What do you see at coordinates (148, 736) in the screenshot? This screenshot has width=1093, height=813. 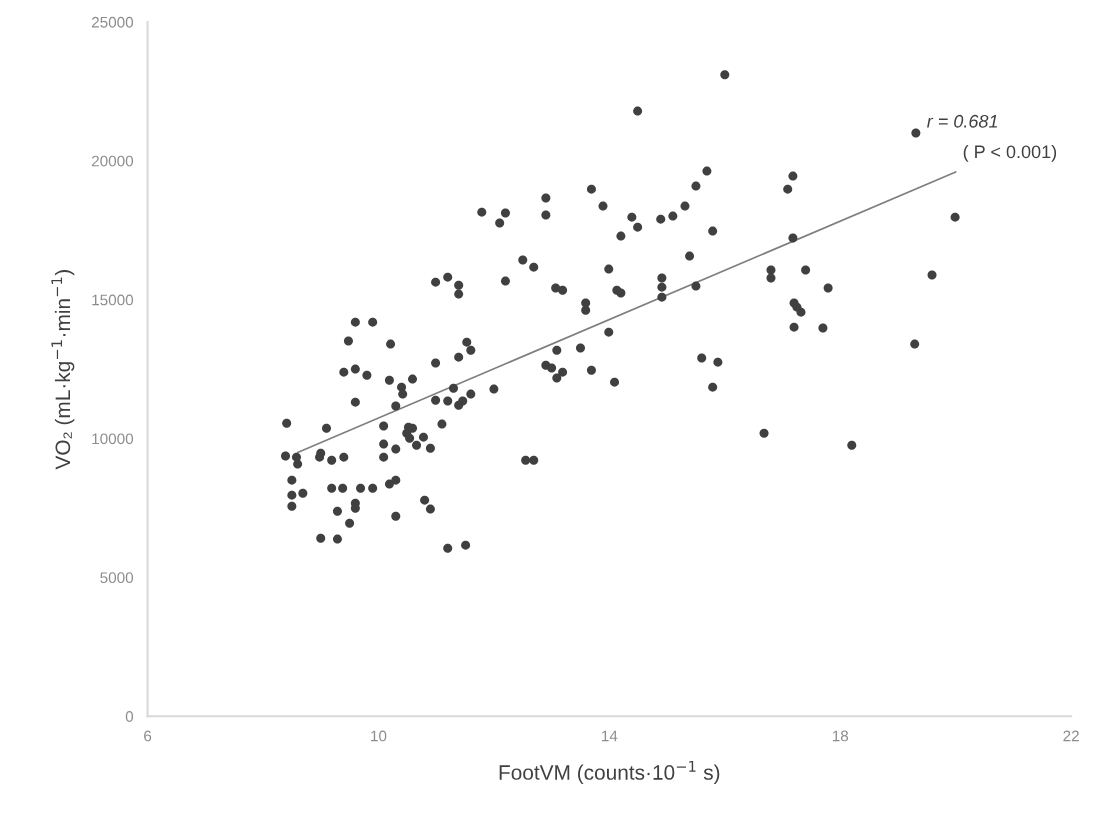 I see `x-tick-label: 6` at bounding box center [148, 736].